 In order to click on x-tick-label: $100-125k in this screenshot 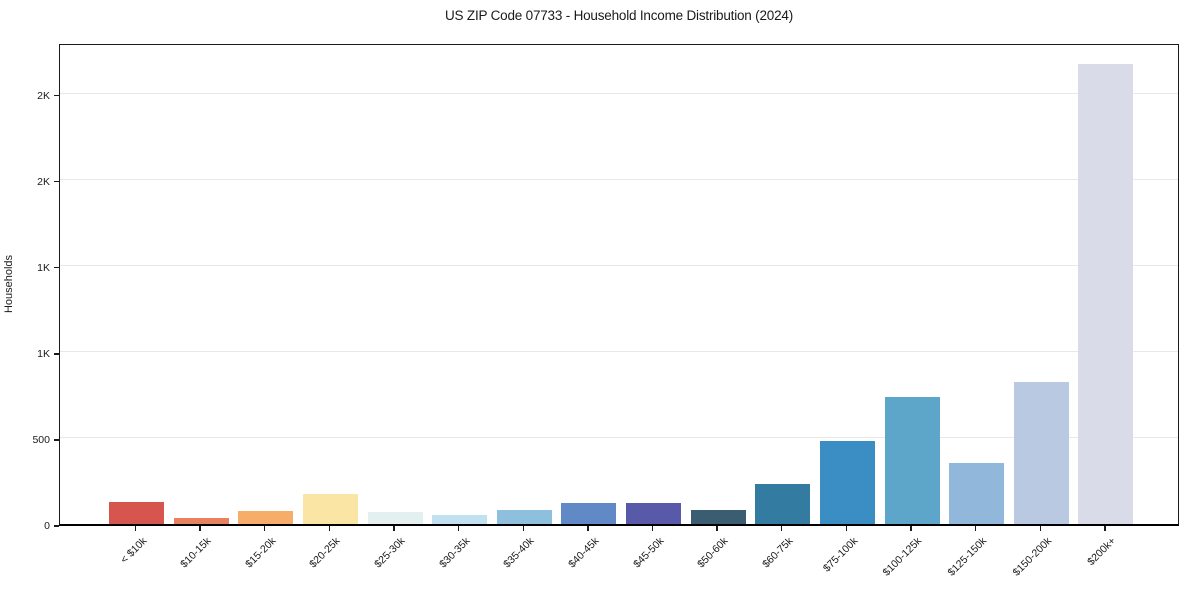, I will do `click(902, 557)`.